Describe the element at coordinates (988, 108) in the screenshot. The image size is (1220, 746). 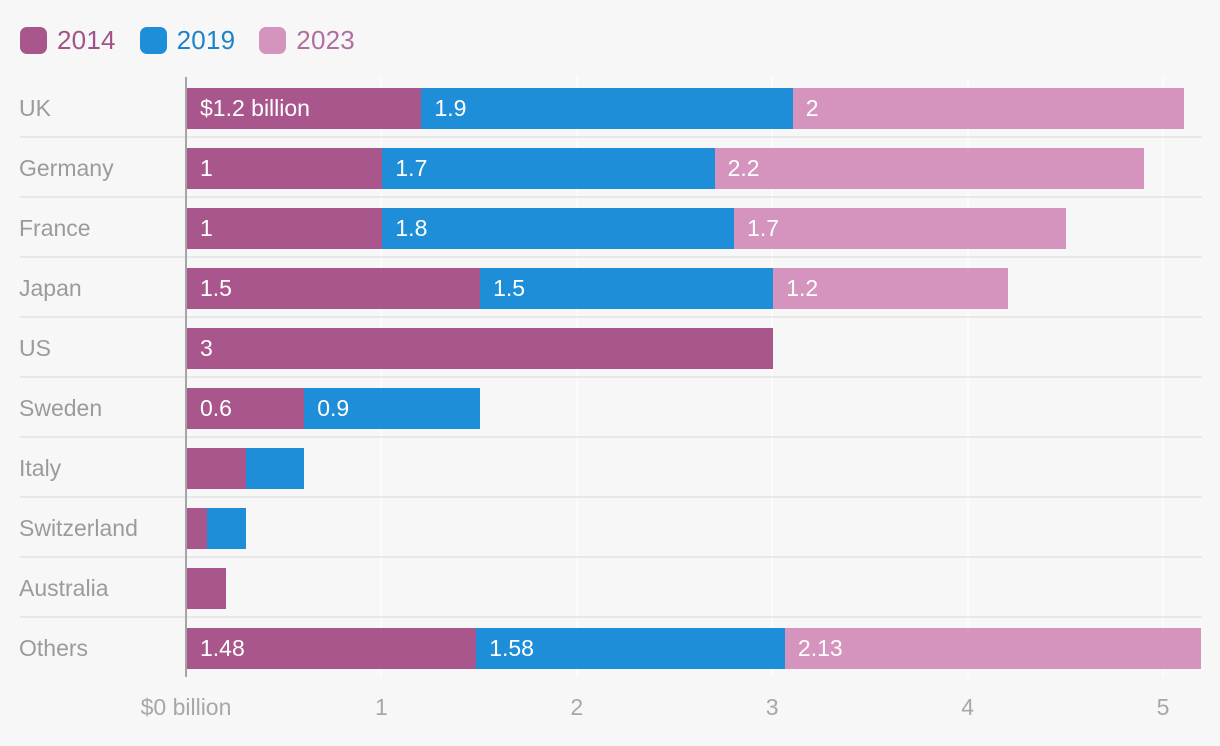
I see `bar-segment-2023: 2` at that location.